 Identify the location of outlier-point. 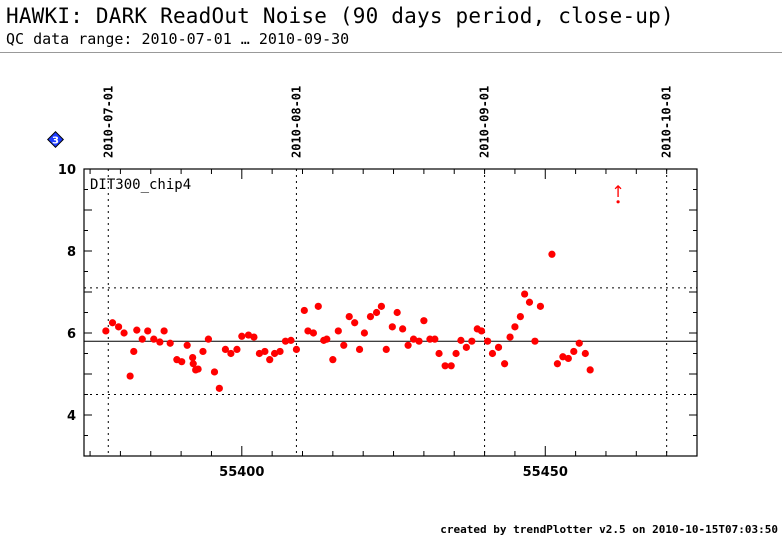
(618, 202).